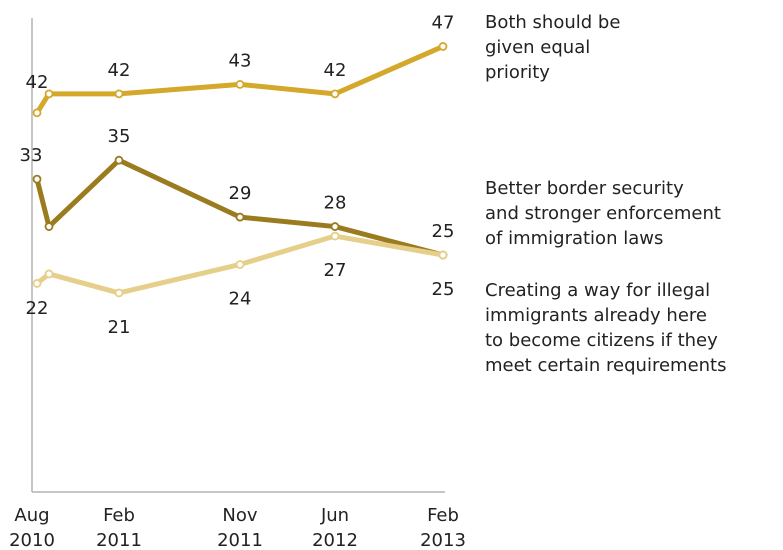 This screenshot has width=783, height=550. I want to click on x-tick-label-1: Aug 2010, so click(32, 527).